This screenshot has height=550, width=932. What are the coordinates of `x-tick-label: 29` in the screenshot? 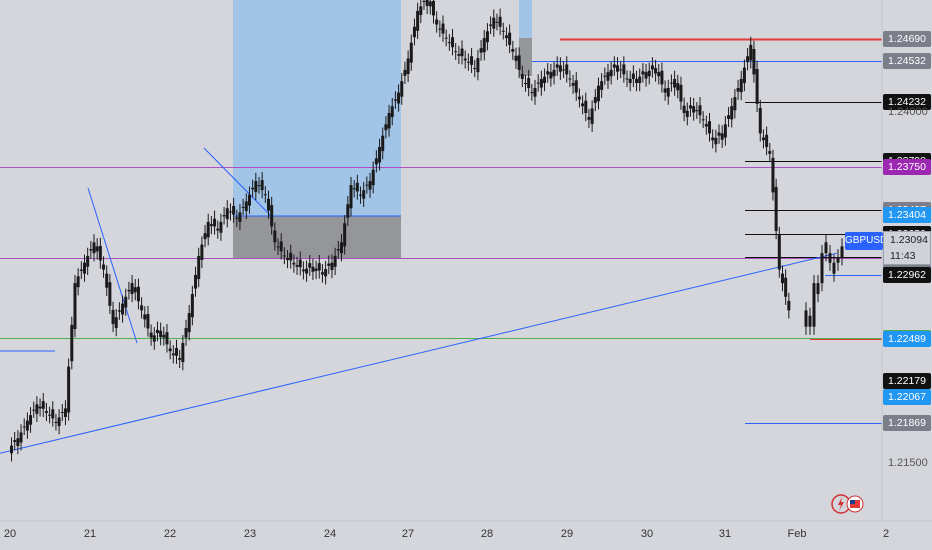 It's located at (567, 534).